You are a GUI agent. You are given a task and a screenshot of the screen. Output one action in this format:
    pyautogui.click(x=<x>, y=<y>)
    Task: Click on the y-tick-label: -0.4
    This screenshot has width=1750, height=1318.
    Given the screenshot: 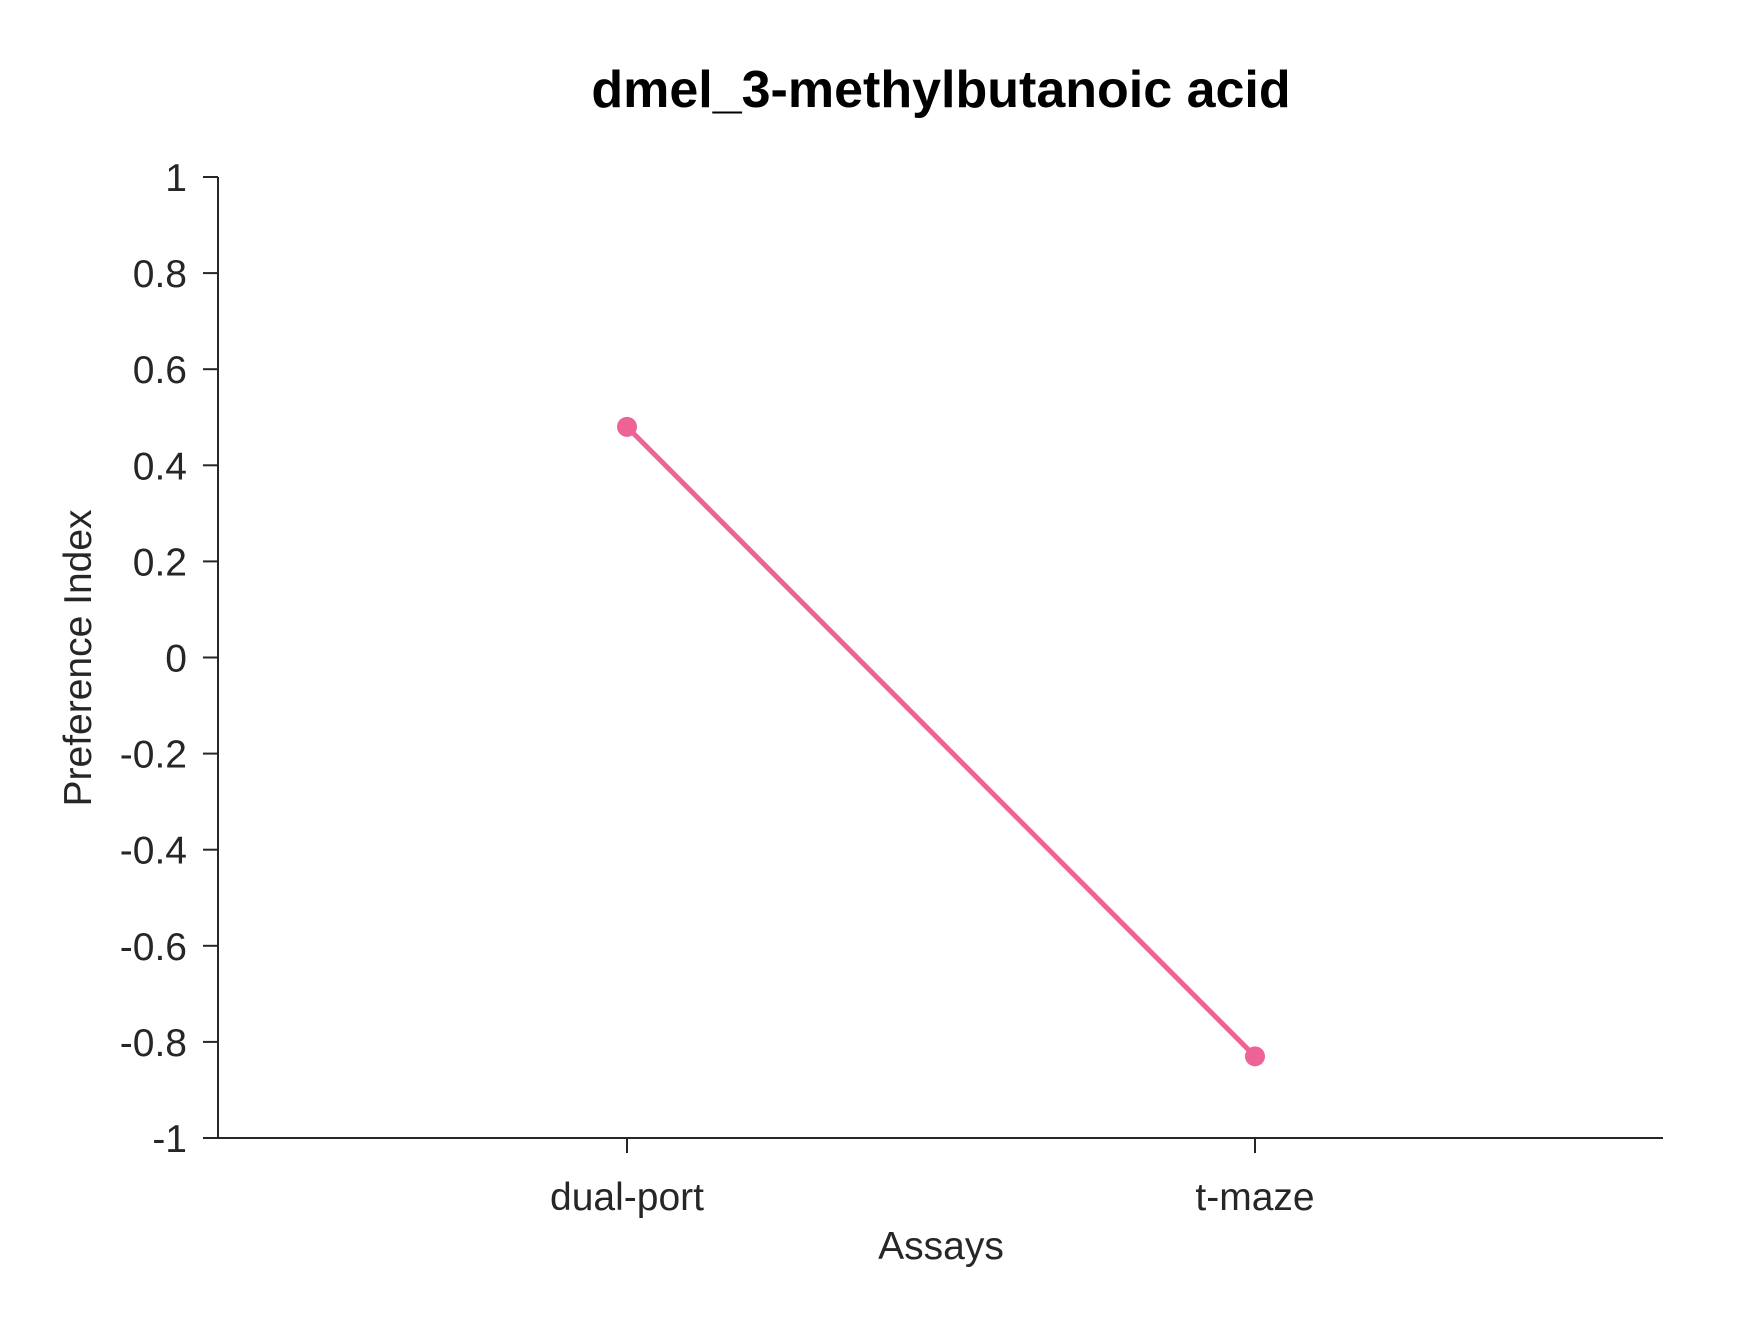 What is the action you would take?
    pyautogui.click(x=153, y=851)
    